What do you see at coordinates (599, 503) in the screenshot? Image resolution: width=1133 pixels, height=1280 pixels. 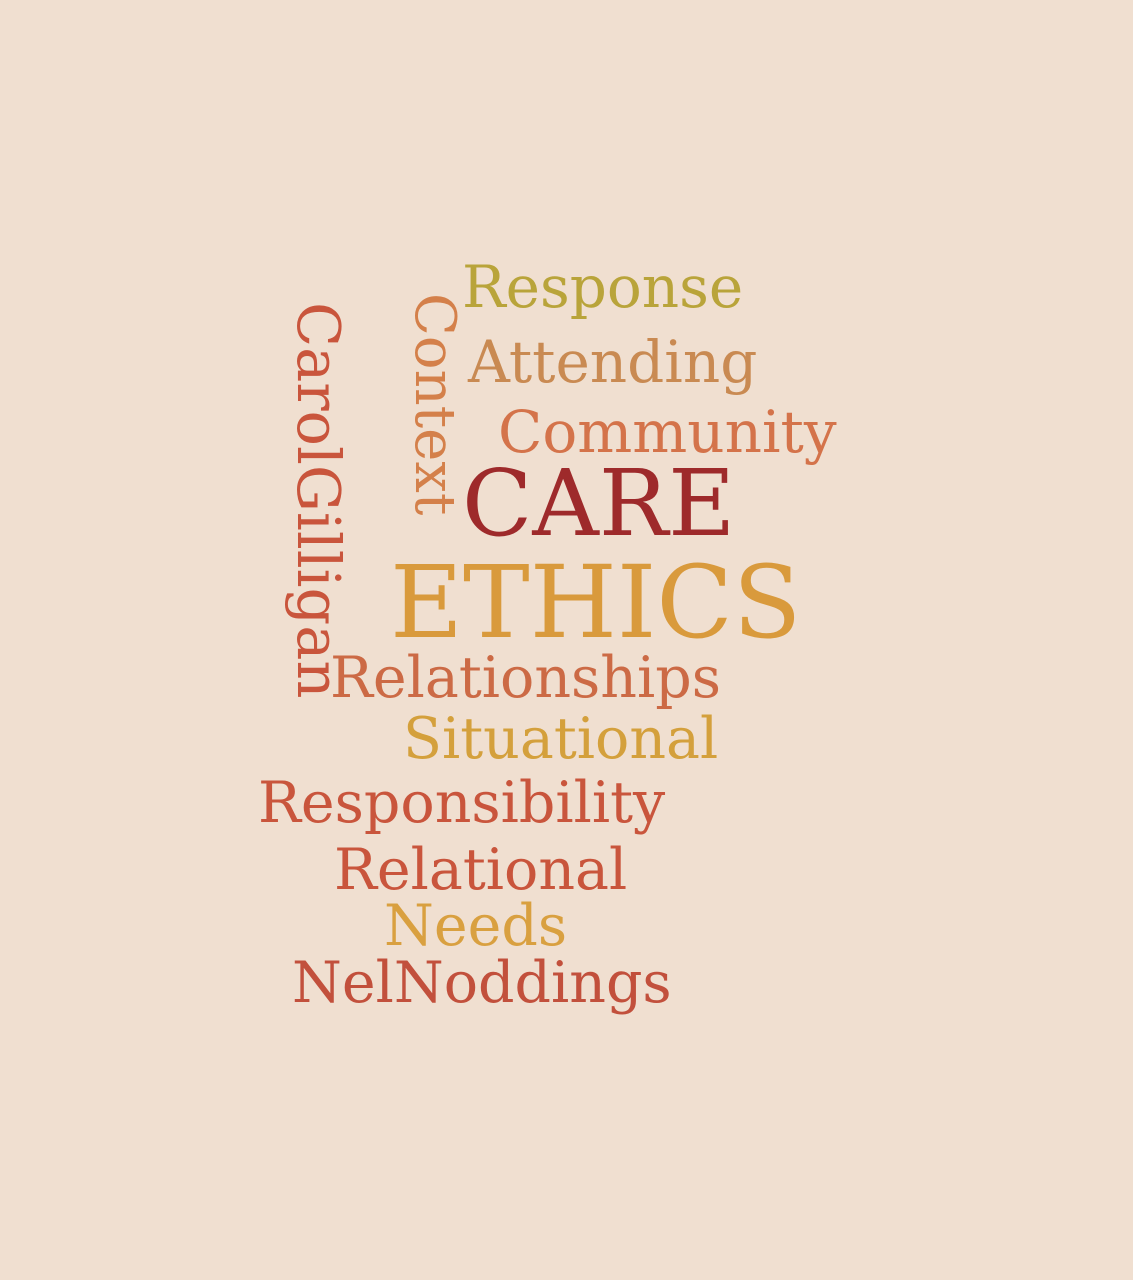 I see `word-care: CARE` at bounding box center [599, 503].